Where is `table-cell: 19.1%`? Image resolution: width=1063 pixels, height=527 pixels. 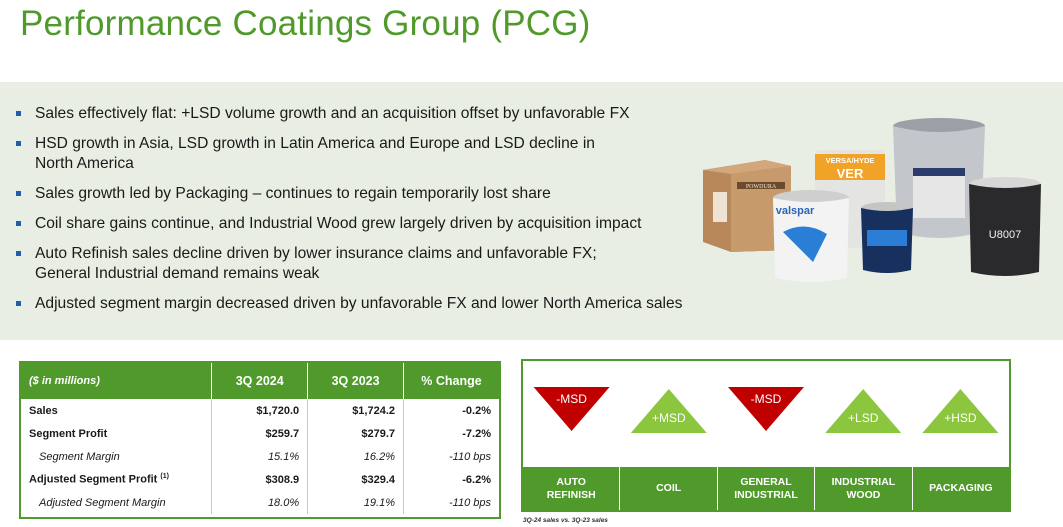 table-cell: 19.1% is located at coordinates (356, 502).